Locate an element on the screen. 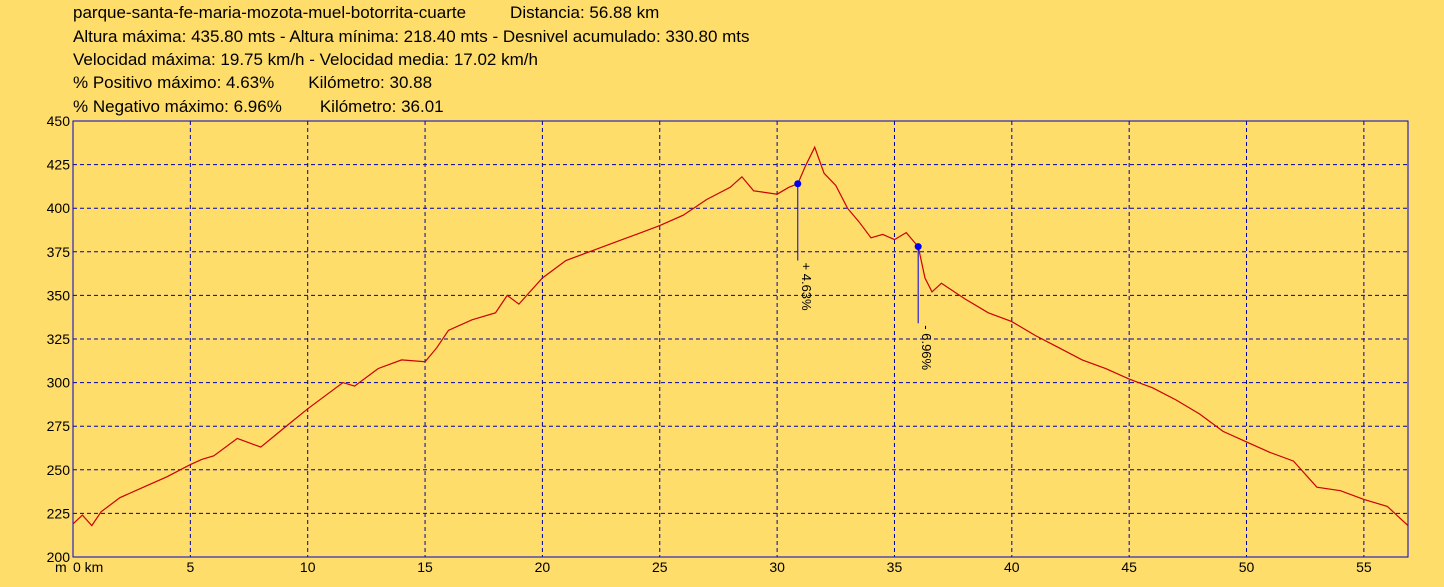  negative-slope-text: % Negativo máximo: 6.96% is located at coordinates (177, 106).